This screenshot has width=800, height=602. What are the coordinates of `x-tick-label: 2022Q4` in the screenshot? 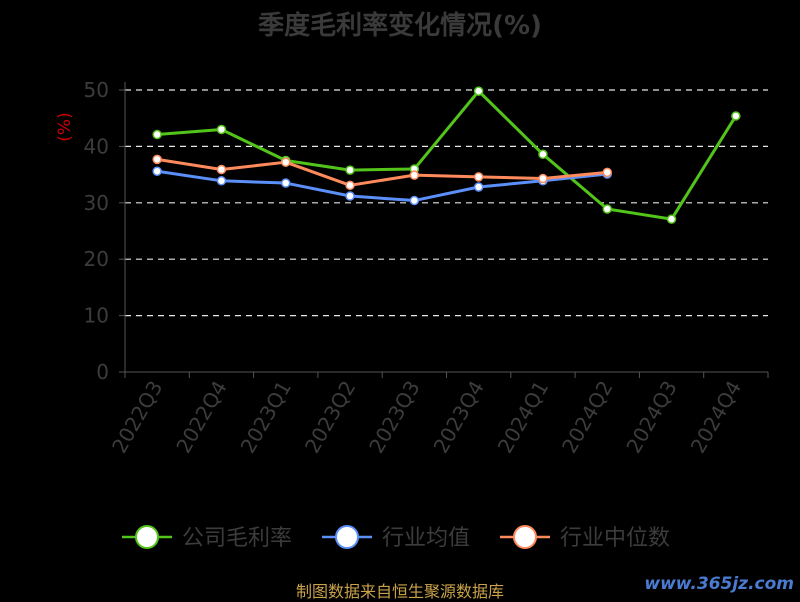 It's located at (201, 417).